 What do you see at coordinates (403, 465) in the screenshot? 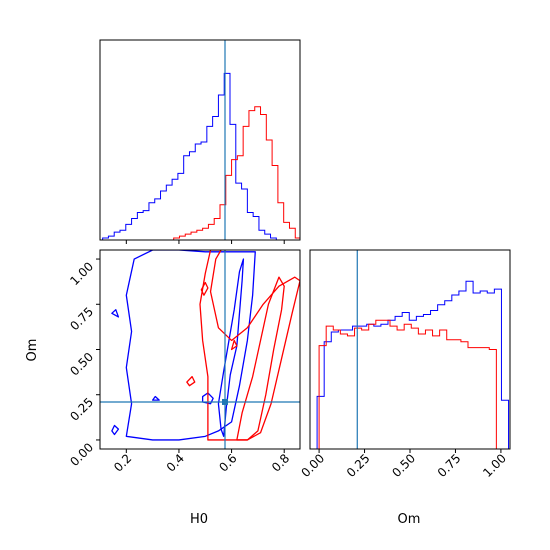
I see `om-xtick-label-2: 0.50` at bounding box center [403, 465].